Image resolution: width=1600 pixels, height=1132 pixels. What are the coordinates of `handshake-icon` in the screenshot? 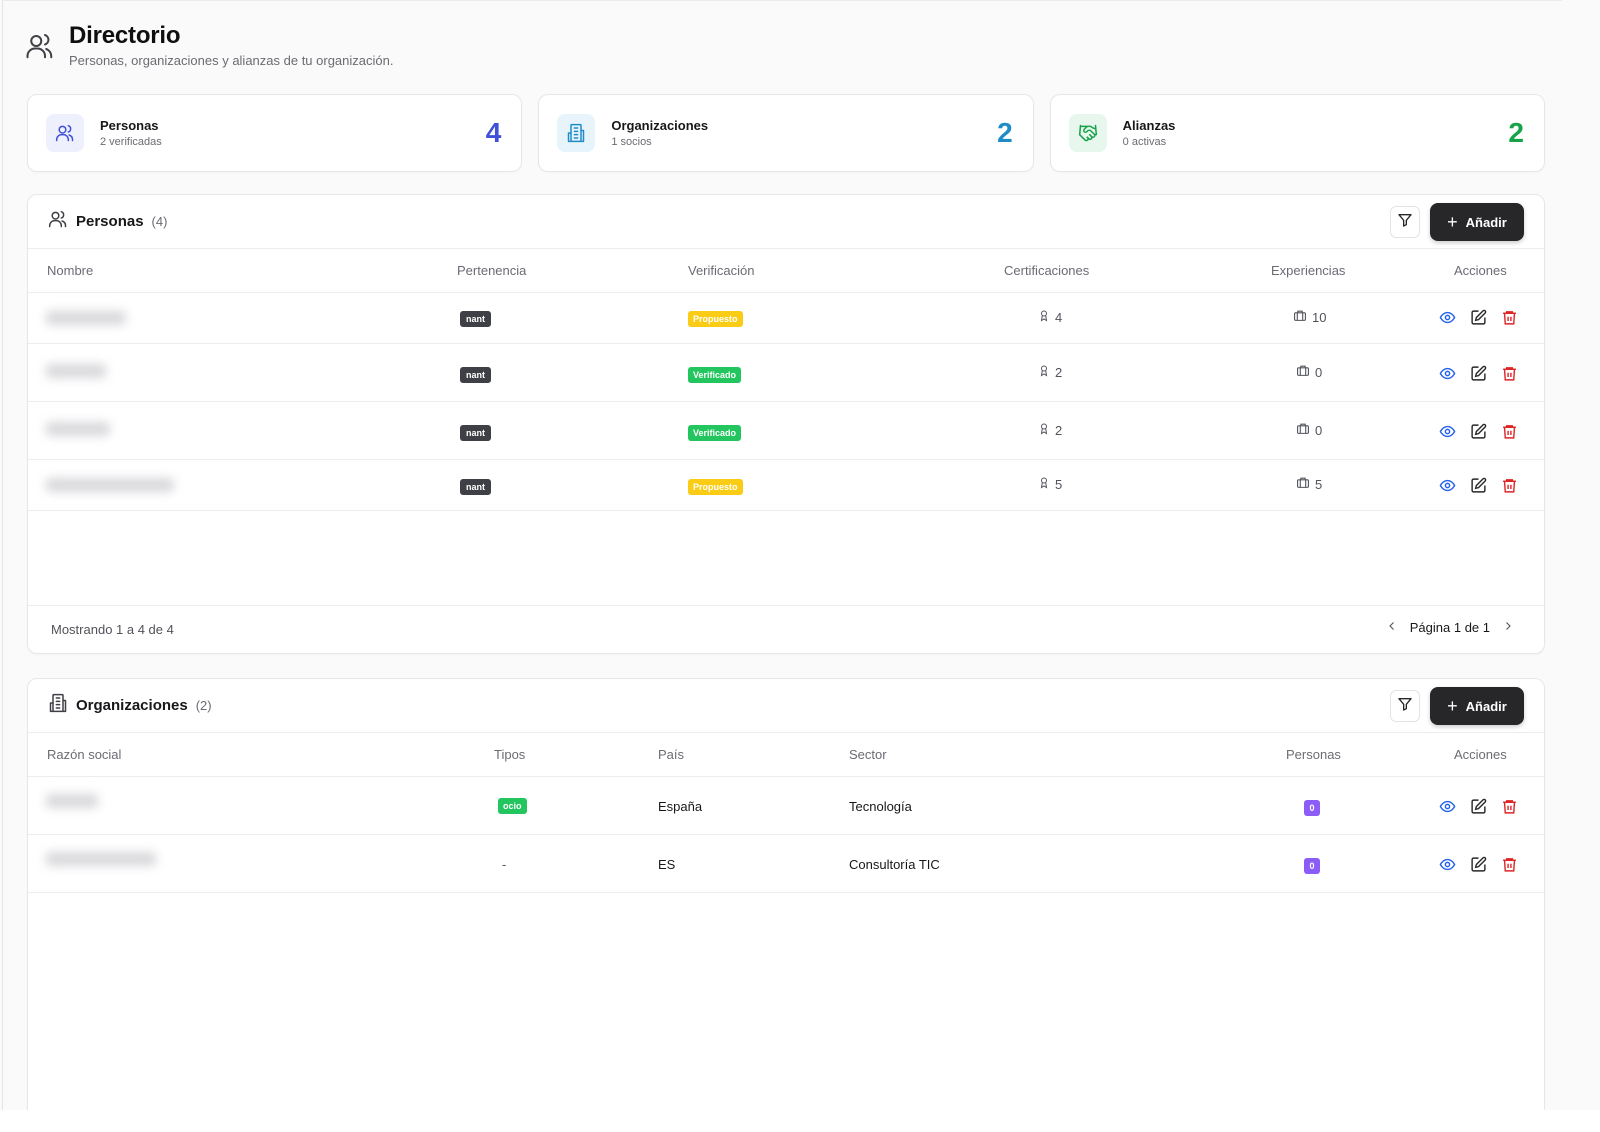 It's located at (1087, 133).